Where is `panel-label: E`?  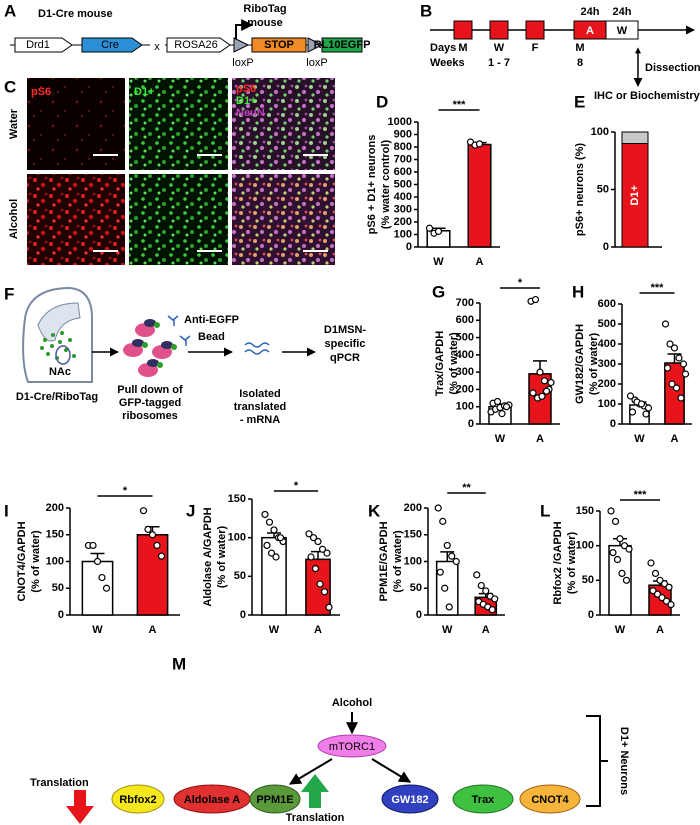 panel-label: E is located at coordinates (579, 101).